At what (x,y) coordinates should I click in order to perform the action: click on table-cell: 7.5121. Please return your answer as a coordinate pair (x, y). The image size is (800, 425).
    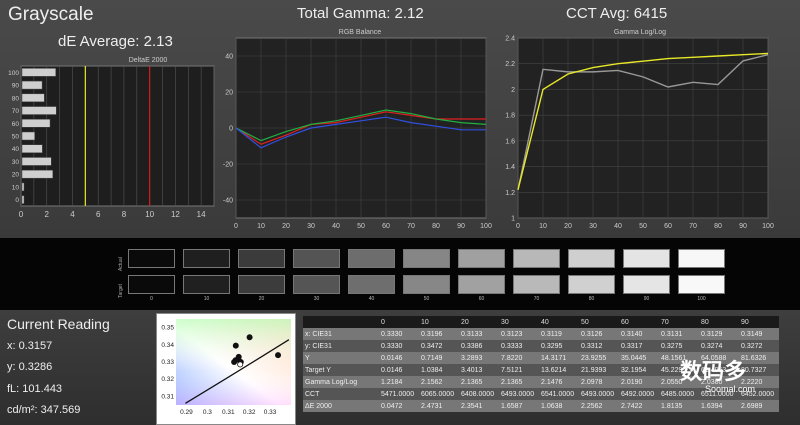
    Looking at the image, I should click on (519, 370).